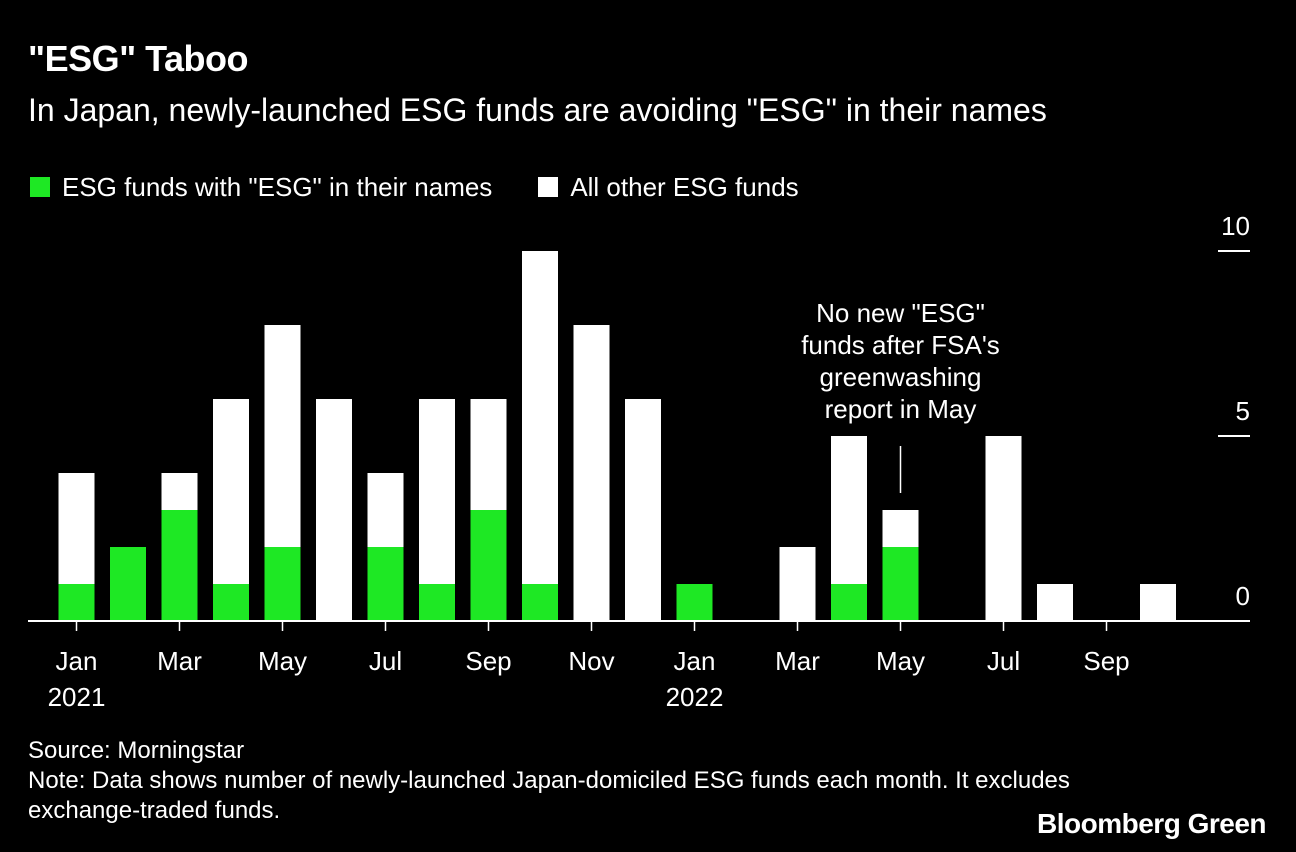  What do you see at coordinates (797, 584) in the screenshot?
I see `bar-other-mar-2022` at bounding box center [797, 584].